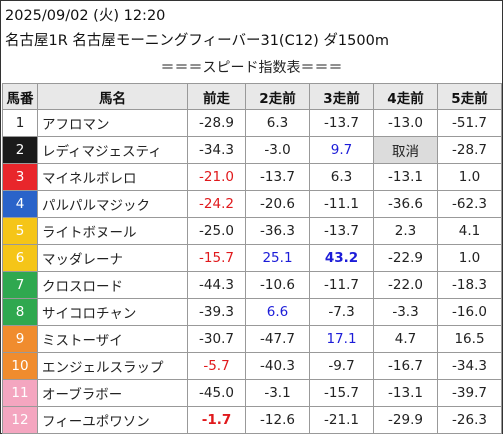 The image size is (503, 434). I want to click on speed-value: -3.1, so click(277, 393).